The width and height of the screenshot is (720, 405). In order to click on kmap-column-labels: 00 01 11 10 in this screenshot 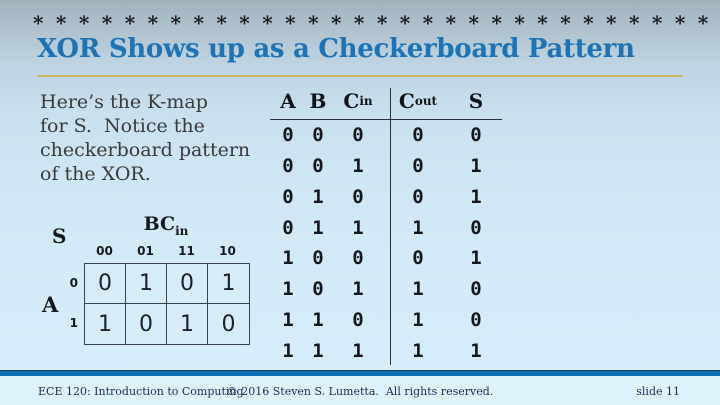, I will do `click(166, 251)`.